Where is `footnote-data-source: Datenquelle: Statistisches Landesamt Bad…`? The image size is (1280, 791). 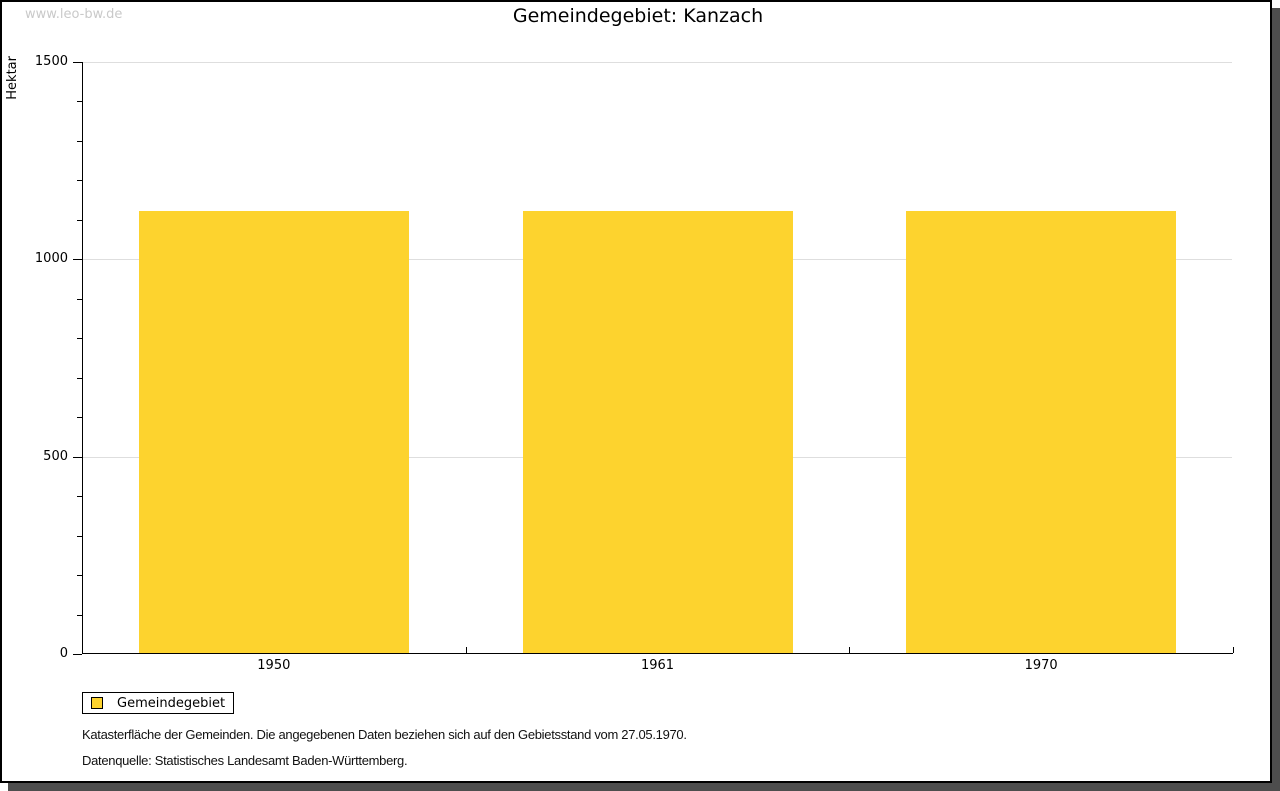 footnote-data-source: Datenquelle: Statistisches Landesamt Bad… is located at coordinates (245, 760).